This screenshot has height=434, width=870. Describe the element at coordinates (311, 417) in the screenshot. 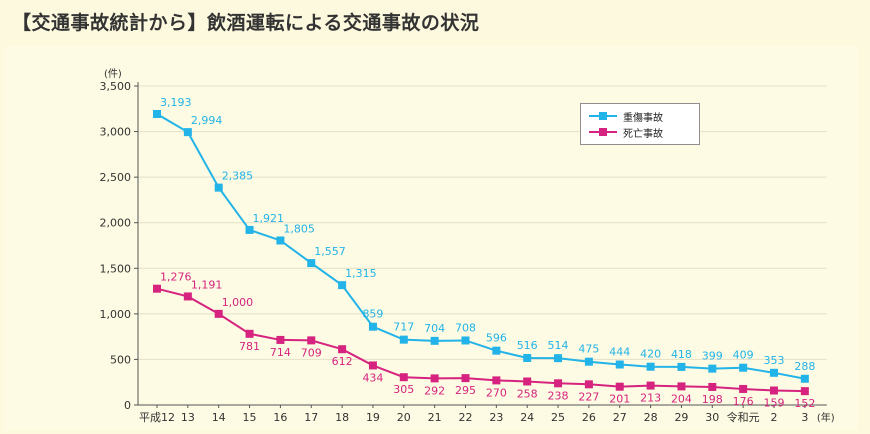

I see `x-tick-label: 17` at that location.